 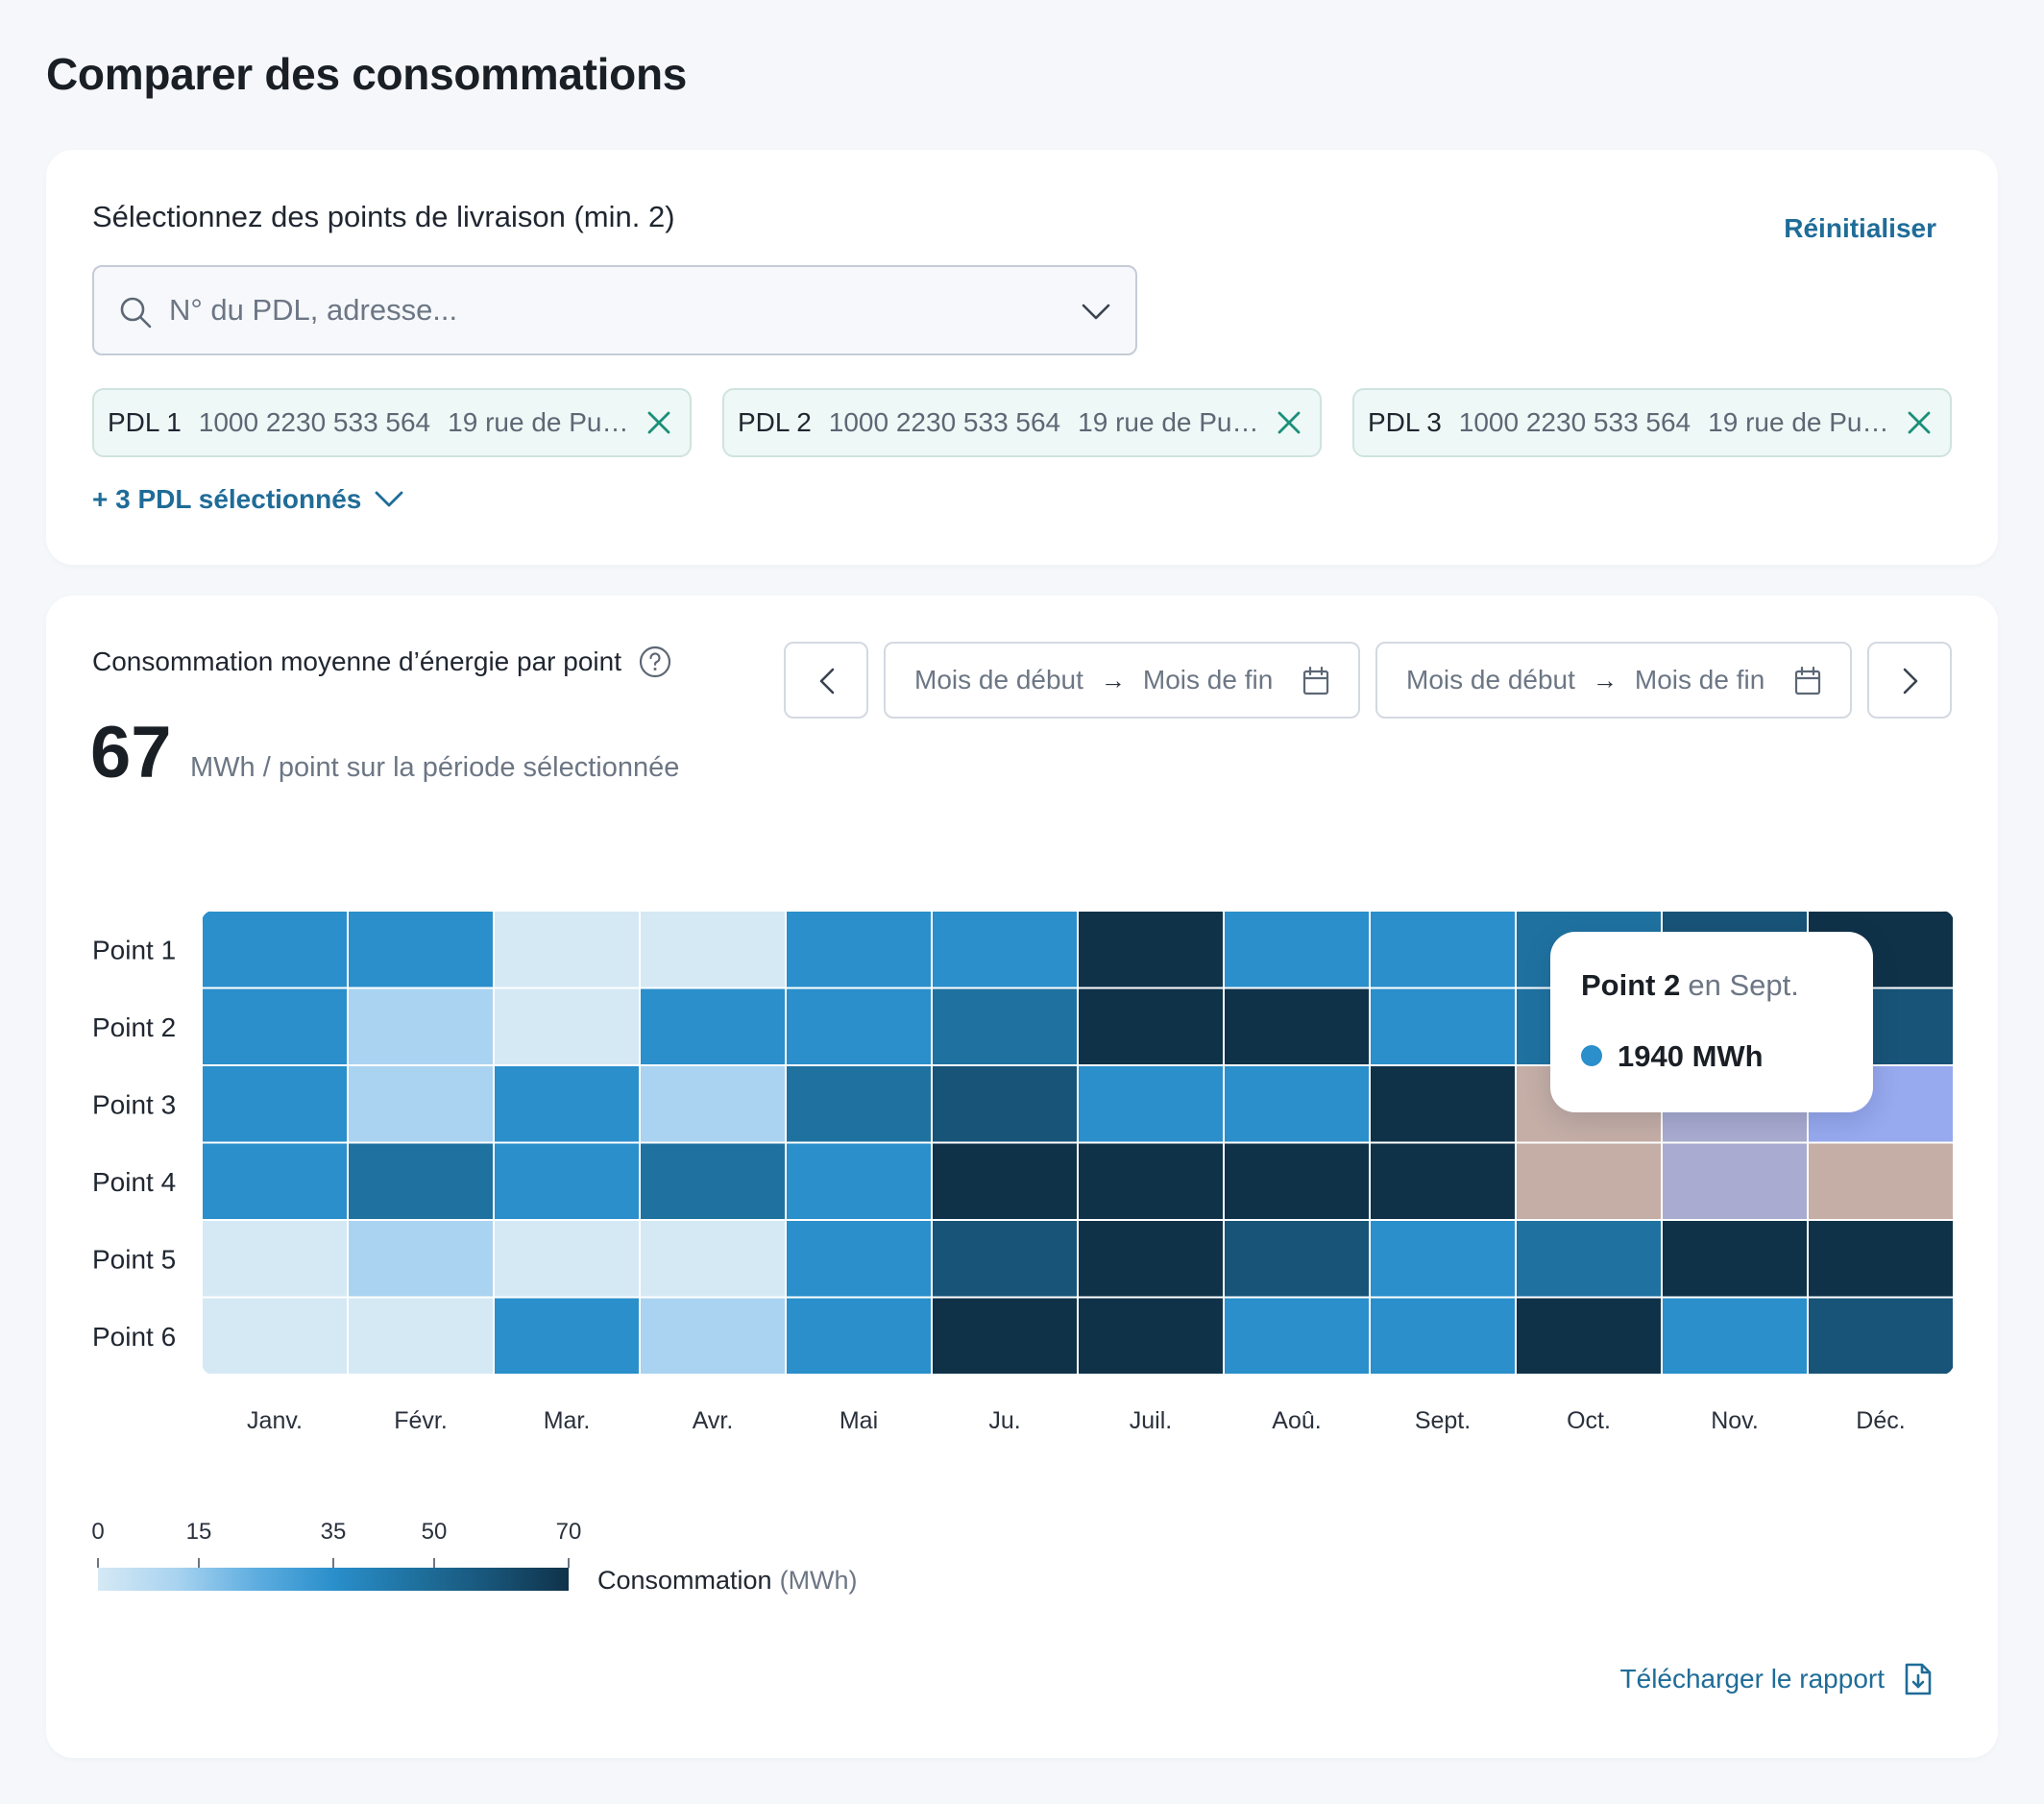 What do you see at coordinates (1296, 1420) in the screenshot?
I see `column-label: Aoû.` at bounding box center [1296, 1420].